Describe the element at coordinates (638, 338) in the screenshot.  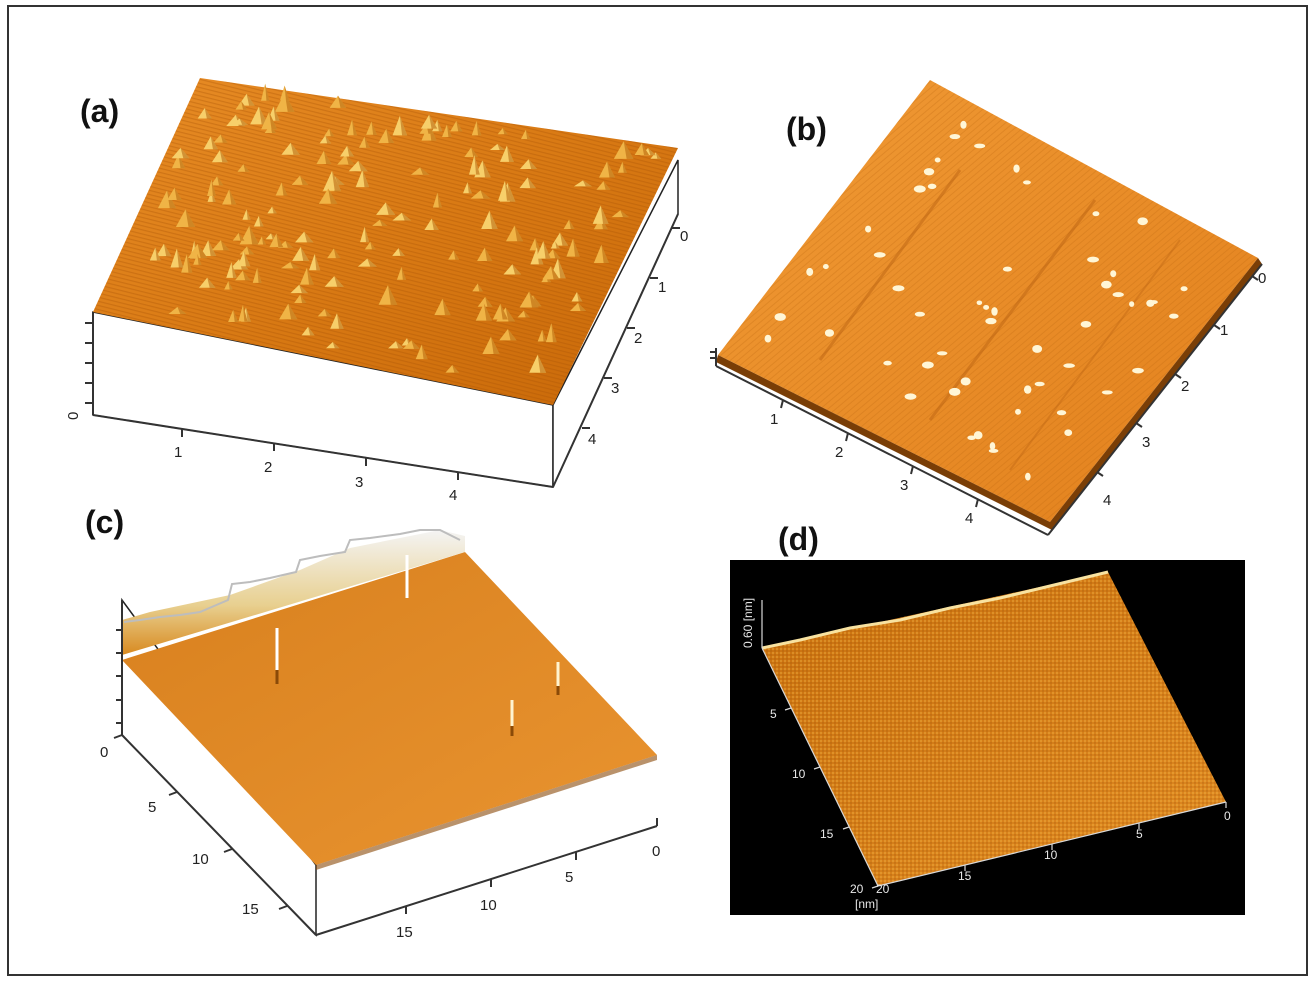
I see `panel-a-y-tick-2: 2` at that location.